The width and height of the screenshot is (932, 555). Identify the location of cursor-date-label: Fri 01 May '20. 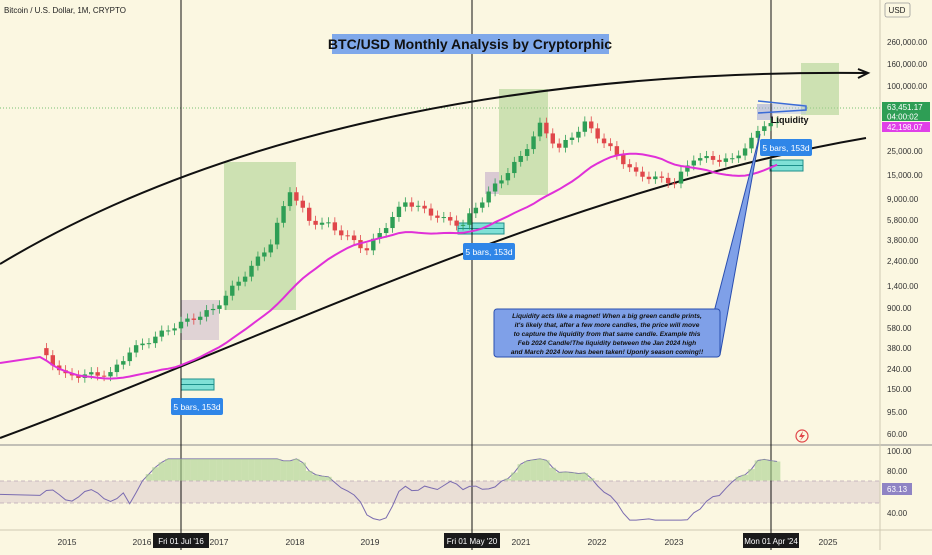
(472, 541).